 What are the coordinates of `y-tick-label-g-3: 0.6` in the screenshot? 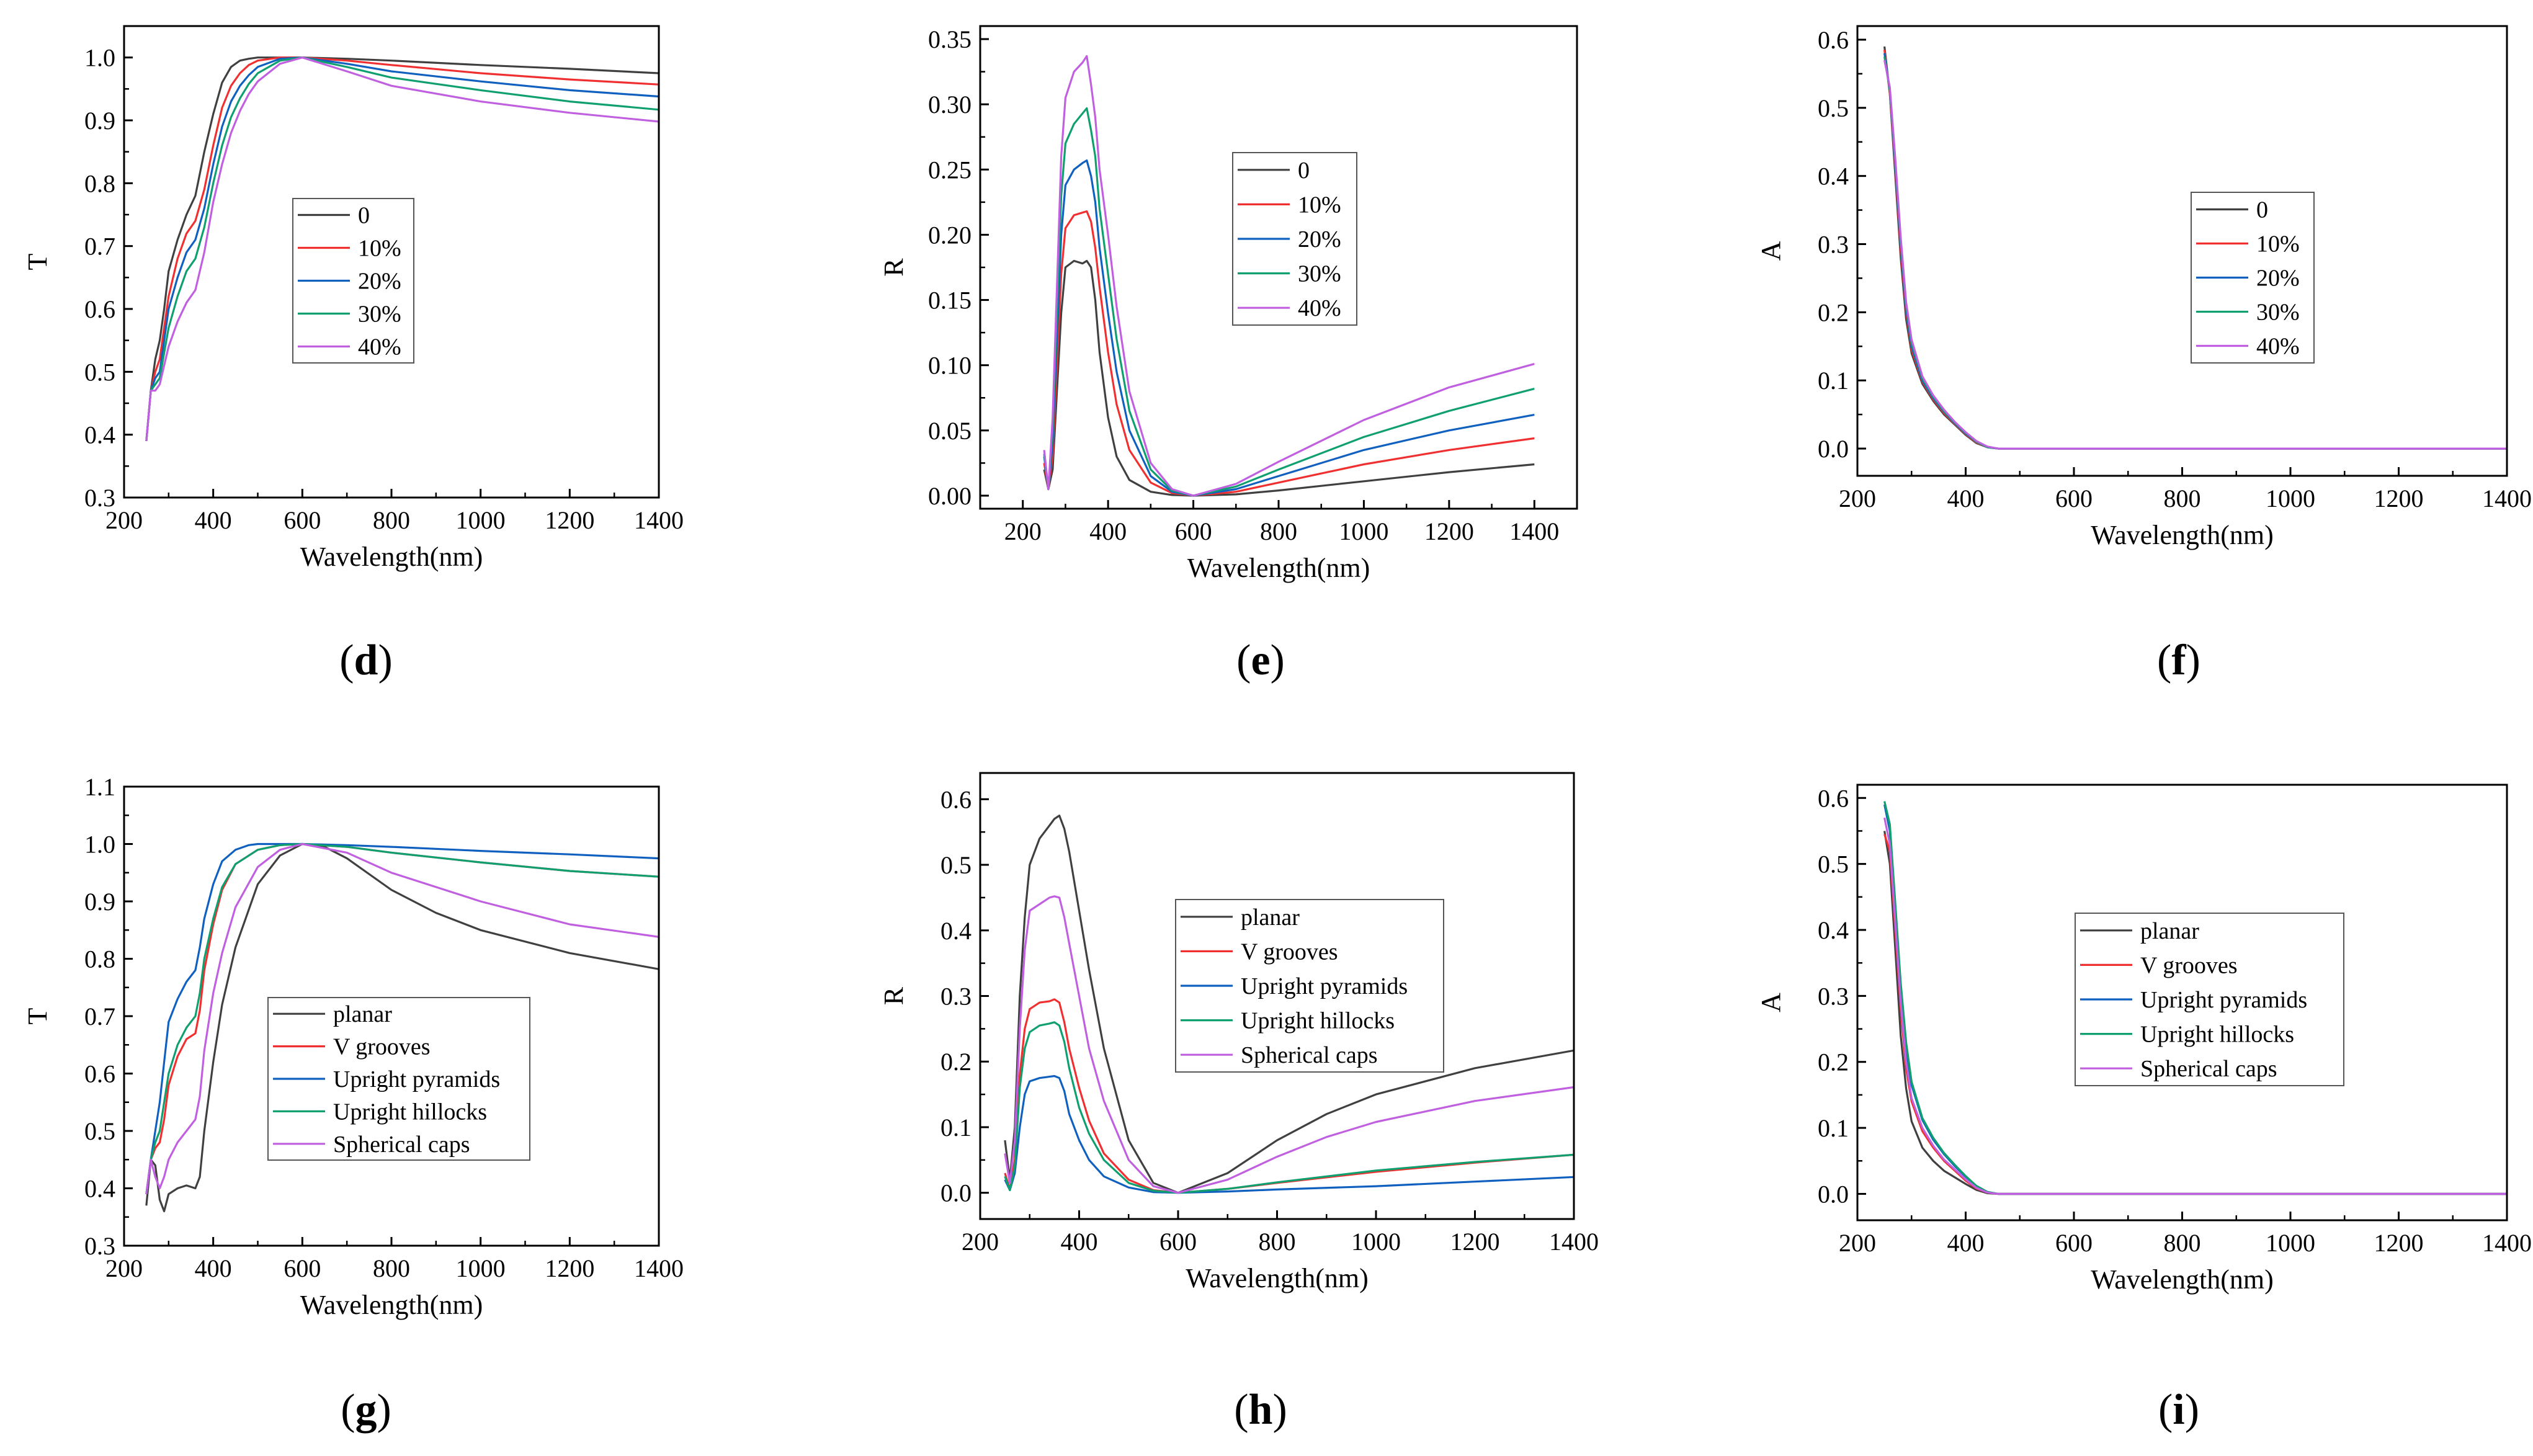 It's located at (100, 1074).